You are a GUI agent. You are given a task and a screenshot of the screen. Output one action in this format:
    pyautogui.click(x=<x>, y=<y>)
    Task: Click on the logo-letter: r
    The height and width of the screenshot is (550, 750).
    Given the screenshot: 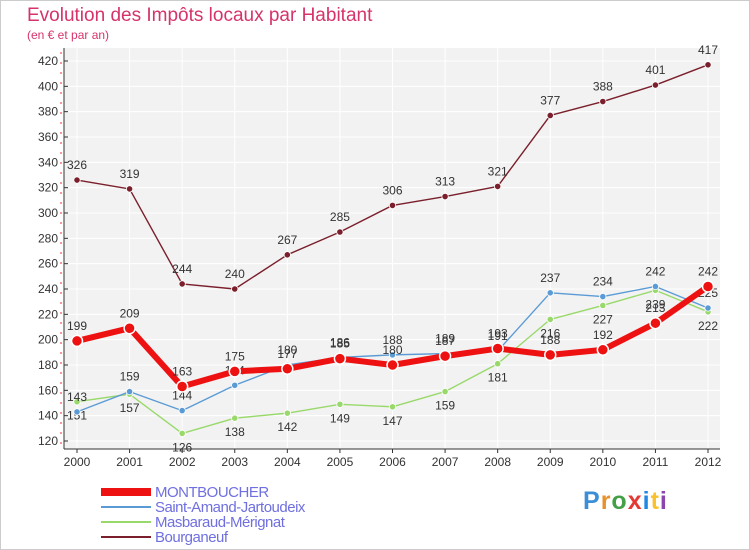 What is the action you would take?
    pyautogui.click(x=606, y=501)
    